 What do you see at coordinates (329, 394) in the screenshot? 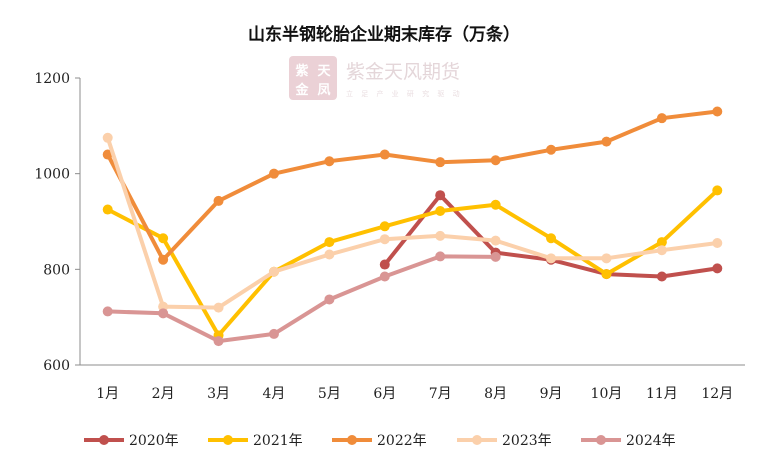
I see `x-tick-label: 5月` at bounding box center [329, 394].